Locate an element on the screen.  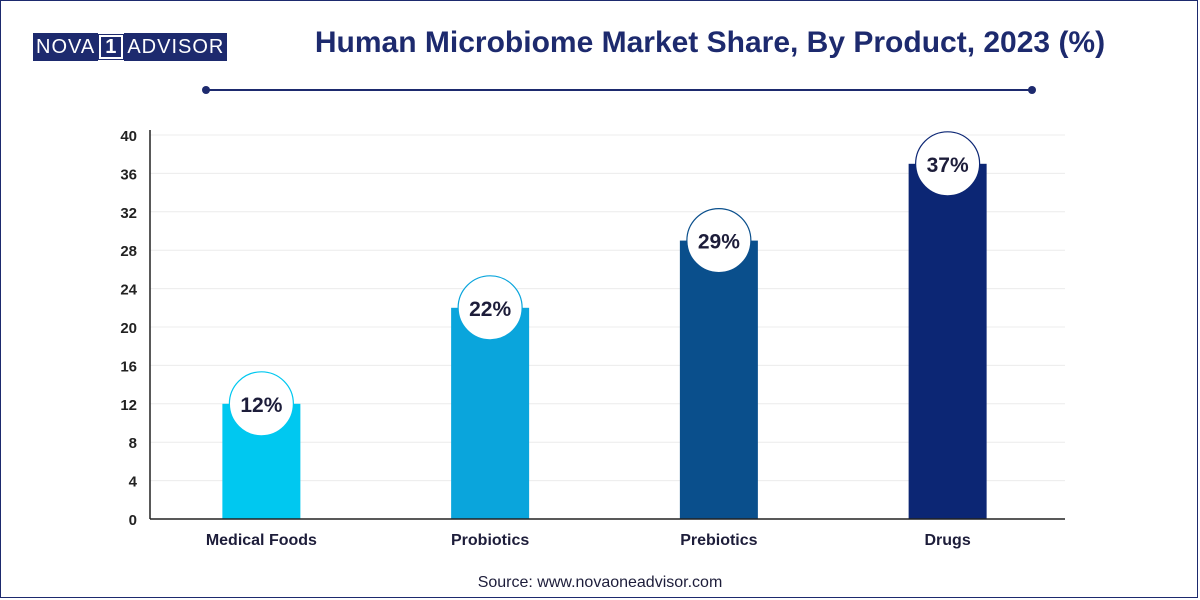
y-tick-label: 20 is located at coordinates (128, 328).